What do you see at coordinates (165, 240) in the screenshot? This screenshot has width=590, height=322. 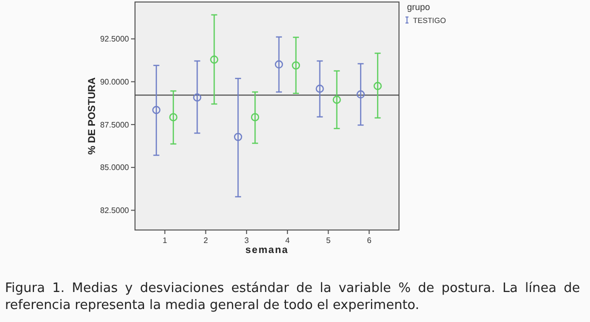 I see `x-tick-label: 1` at bounding box center [165, 240].